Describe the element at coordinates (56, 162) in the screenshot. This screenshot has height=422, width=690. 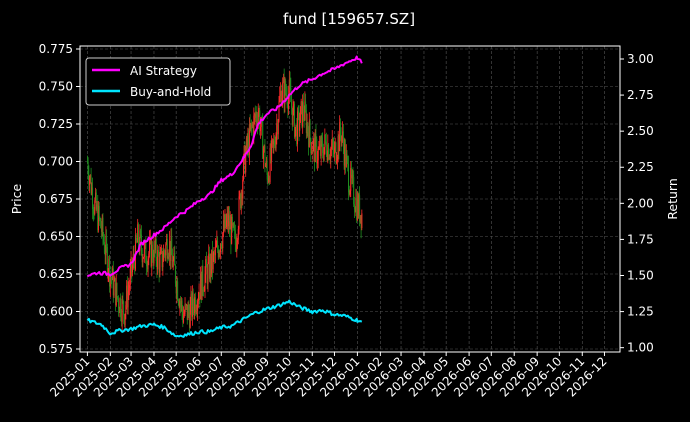
I see `y-left-tick-label: 0.700` at that location.